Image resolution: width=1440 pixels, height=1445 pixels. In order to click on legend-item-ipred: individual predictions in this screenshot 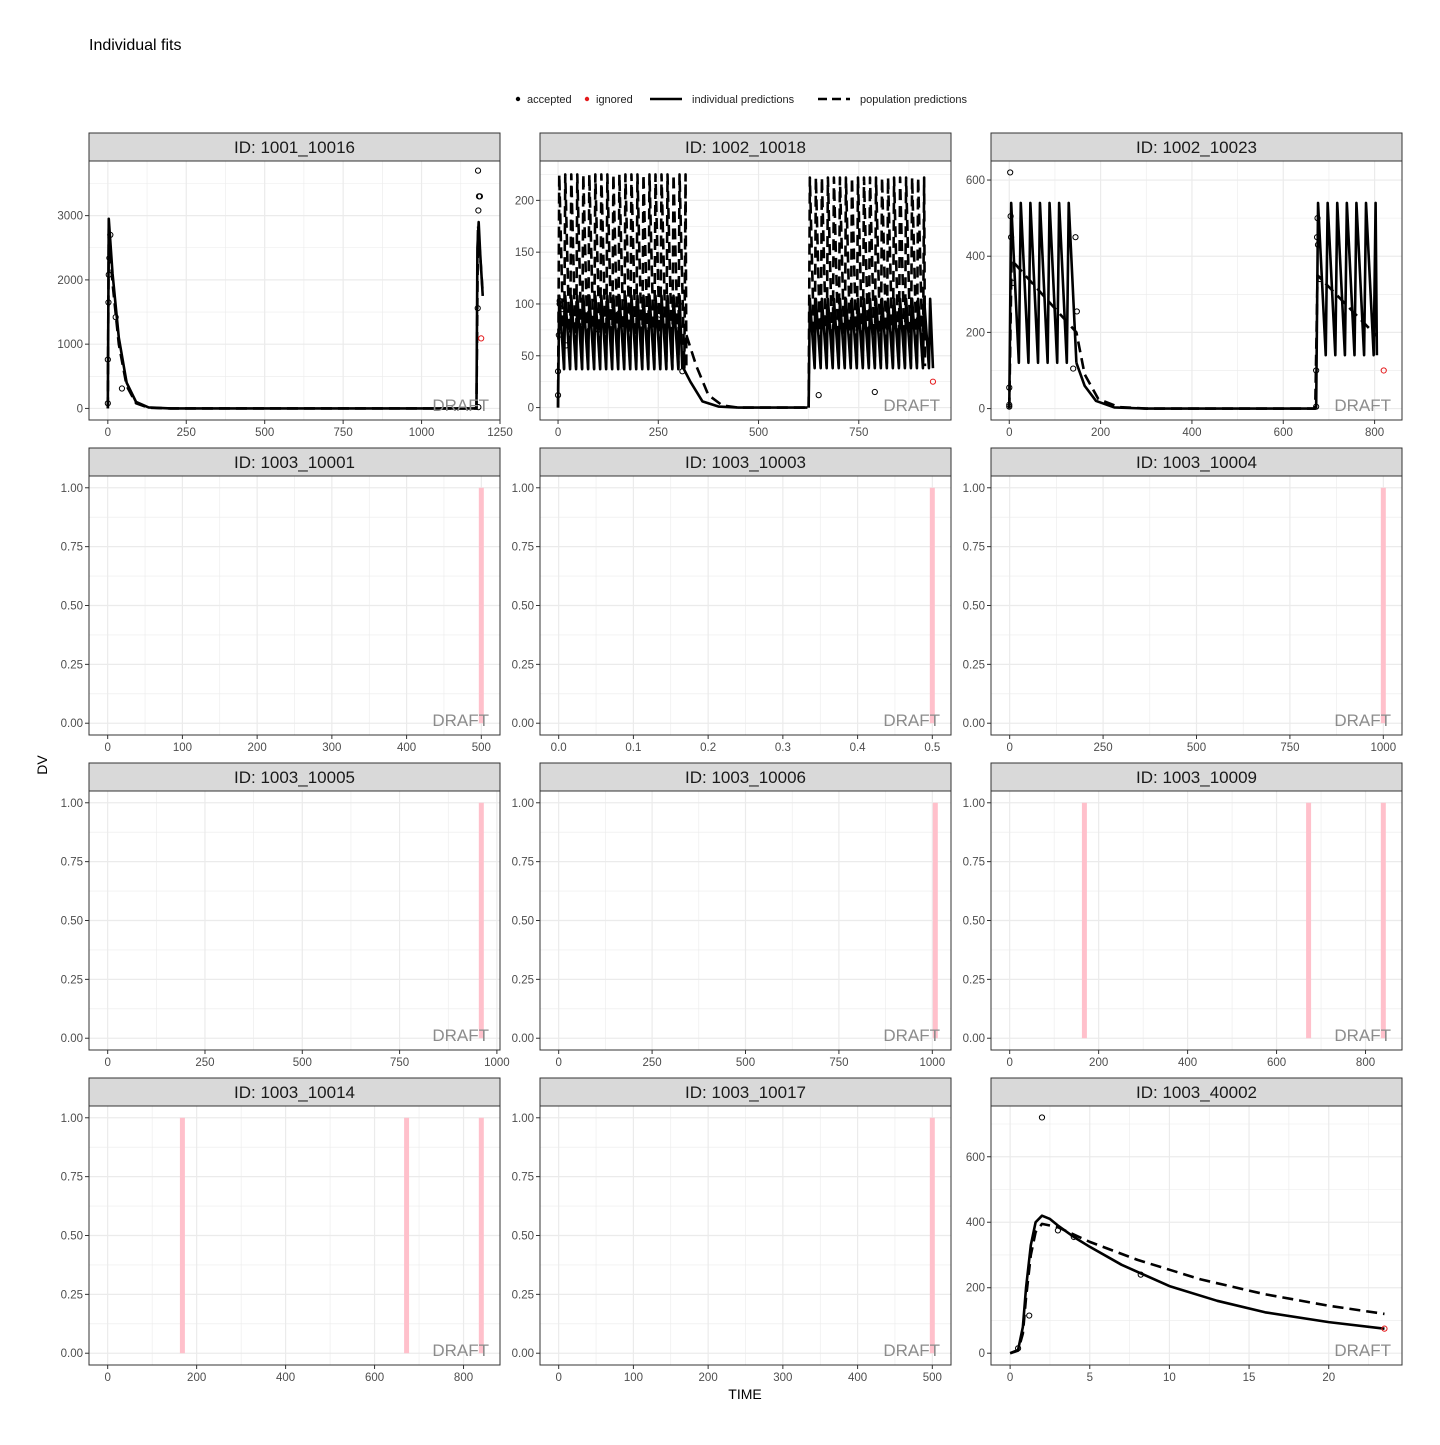, I will do `click(722, 100)`.